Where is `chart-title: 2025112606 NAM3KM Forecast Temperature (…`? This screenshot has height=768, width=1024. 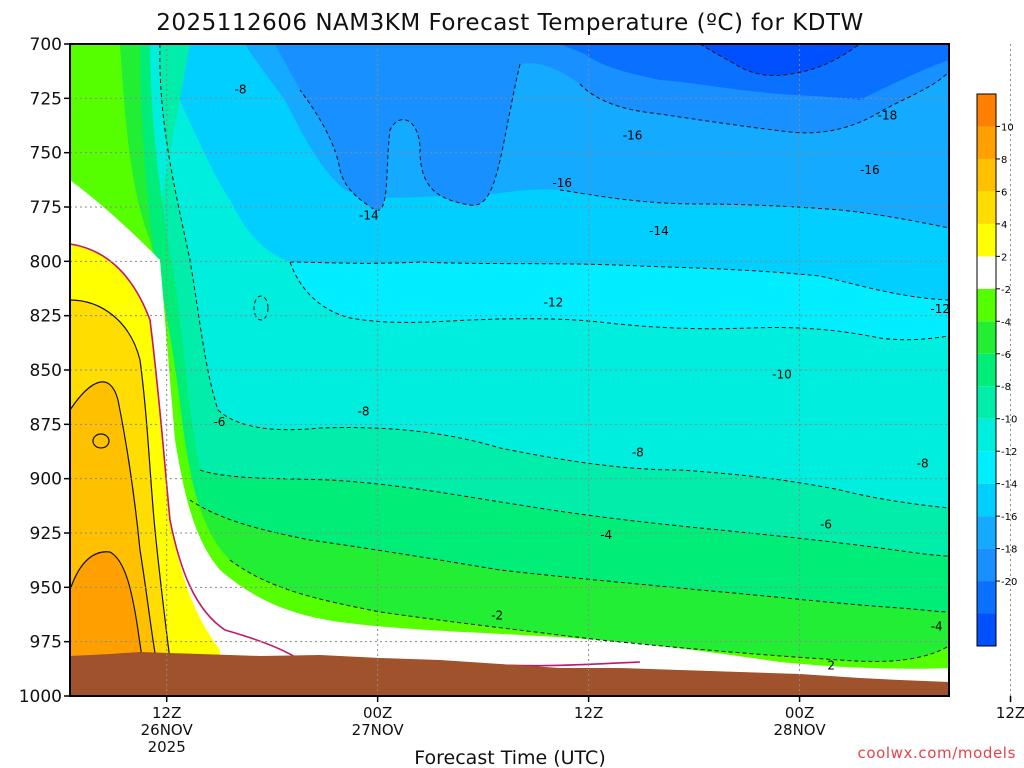
chart-title: 2025112606 NAM3KM Forecast Temperature (… is located at coordinates (510, 23).